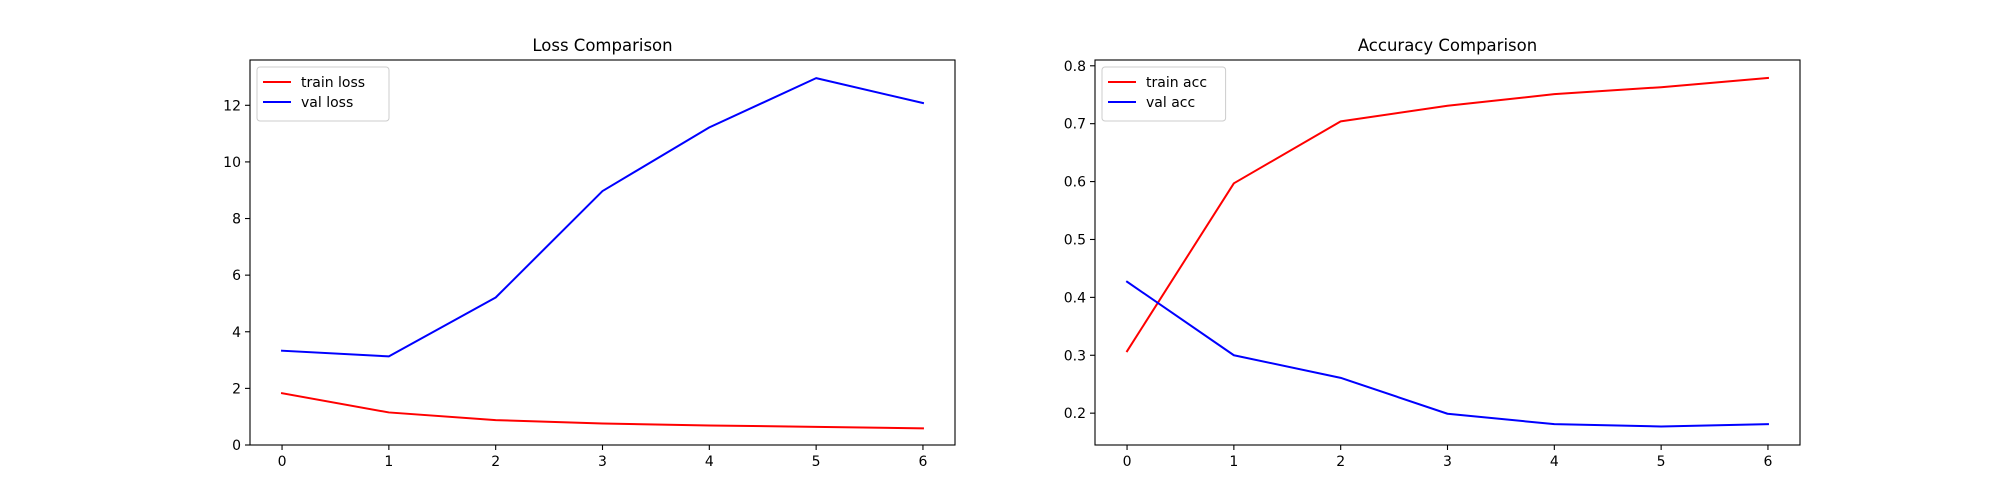  I want to click on loss-legend-label: val loss, so click(327, 103).